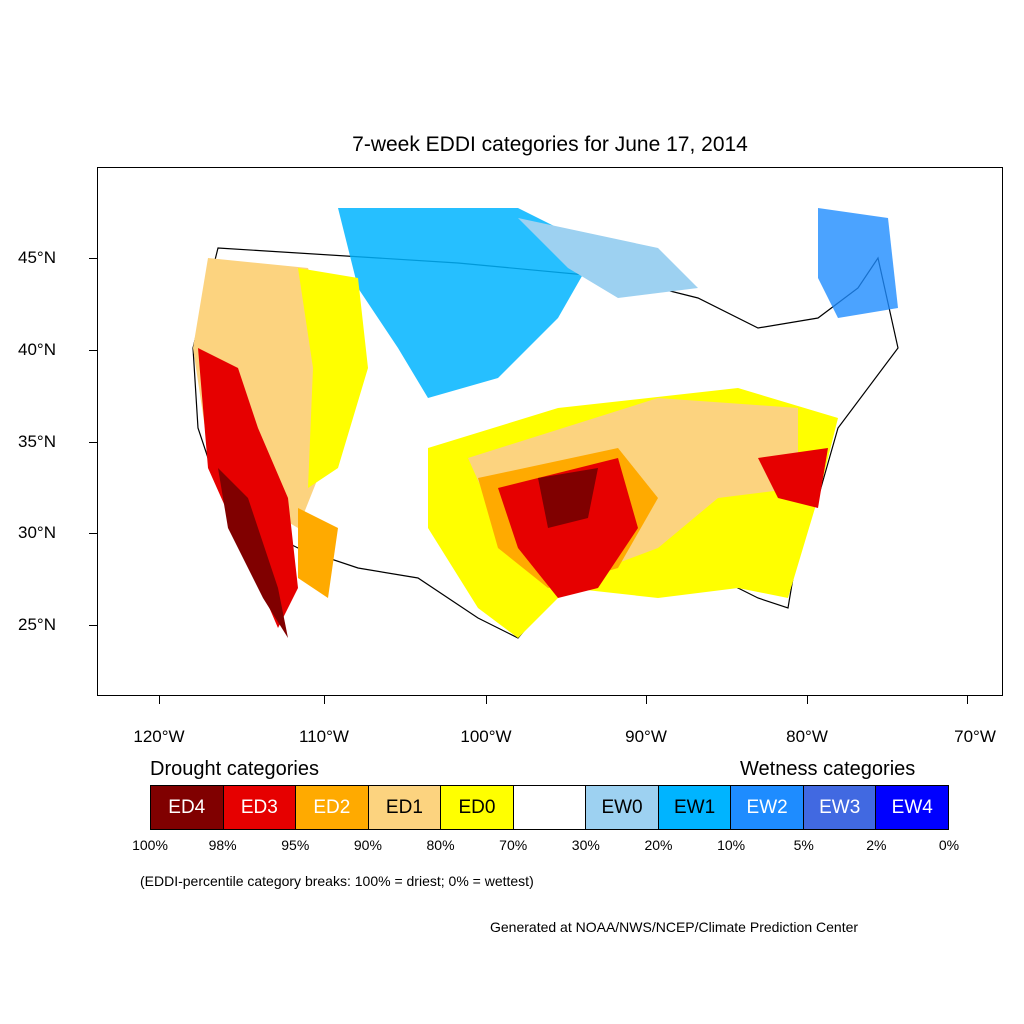 The image size is (1024, 1024). I want to click on drought-central-ed4, so click(568, 498).